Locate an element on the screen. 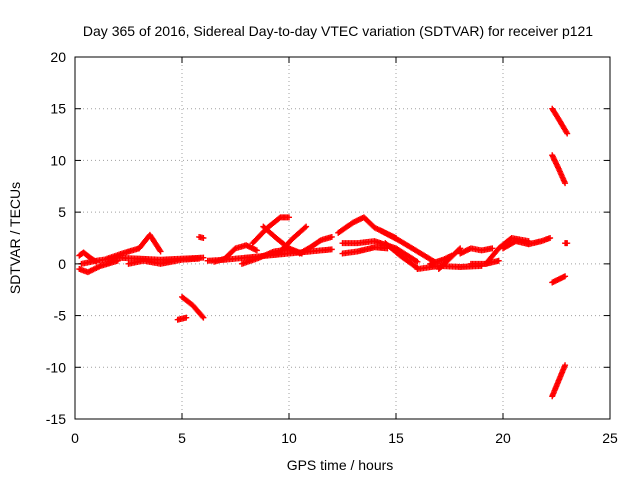  y-tick-label: 15 is located at coordinates (58, 109).